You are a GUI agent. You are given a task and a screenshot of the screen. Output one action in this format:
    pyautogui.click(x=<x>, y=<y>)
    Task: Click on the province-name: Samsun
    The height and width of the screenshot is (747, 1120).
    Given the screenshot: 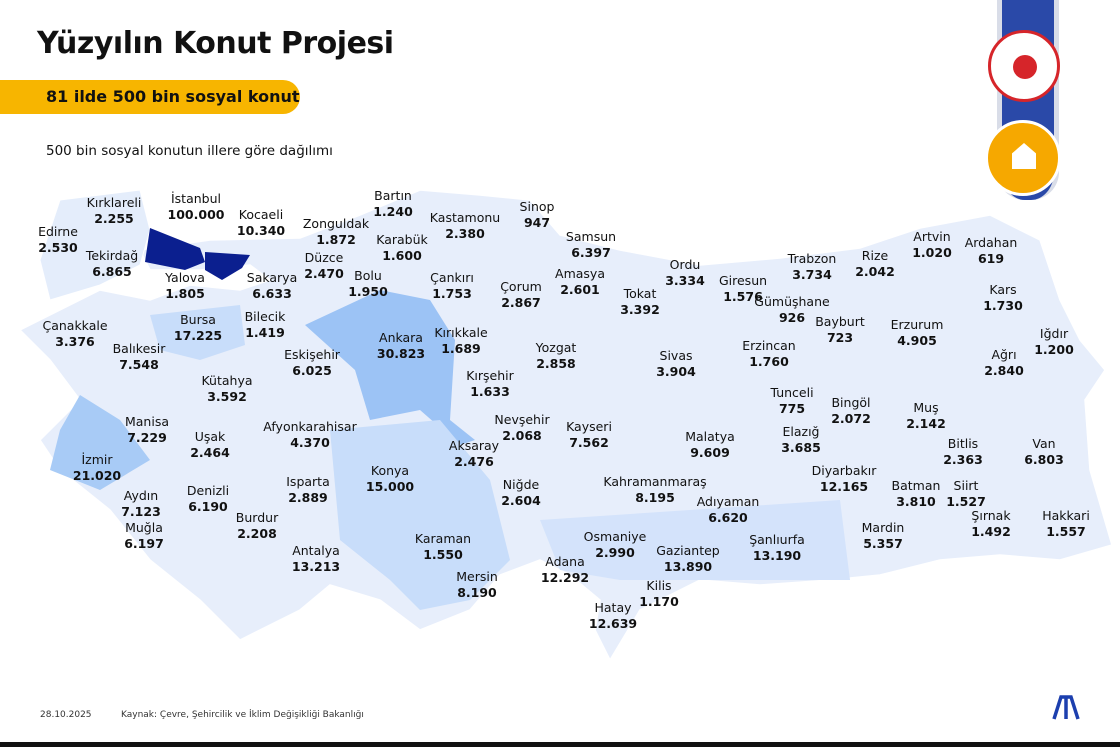 What is the action you would take?
    pyautogui.click(x=591, y=236)
    